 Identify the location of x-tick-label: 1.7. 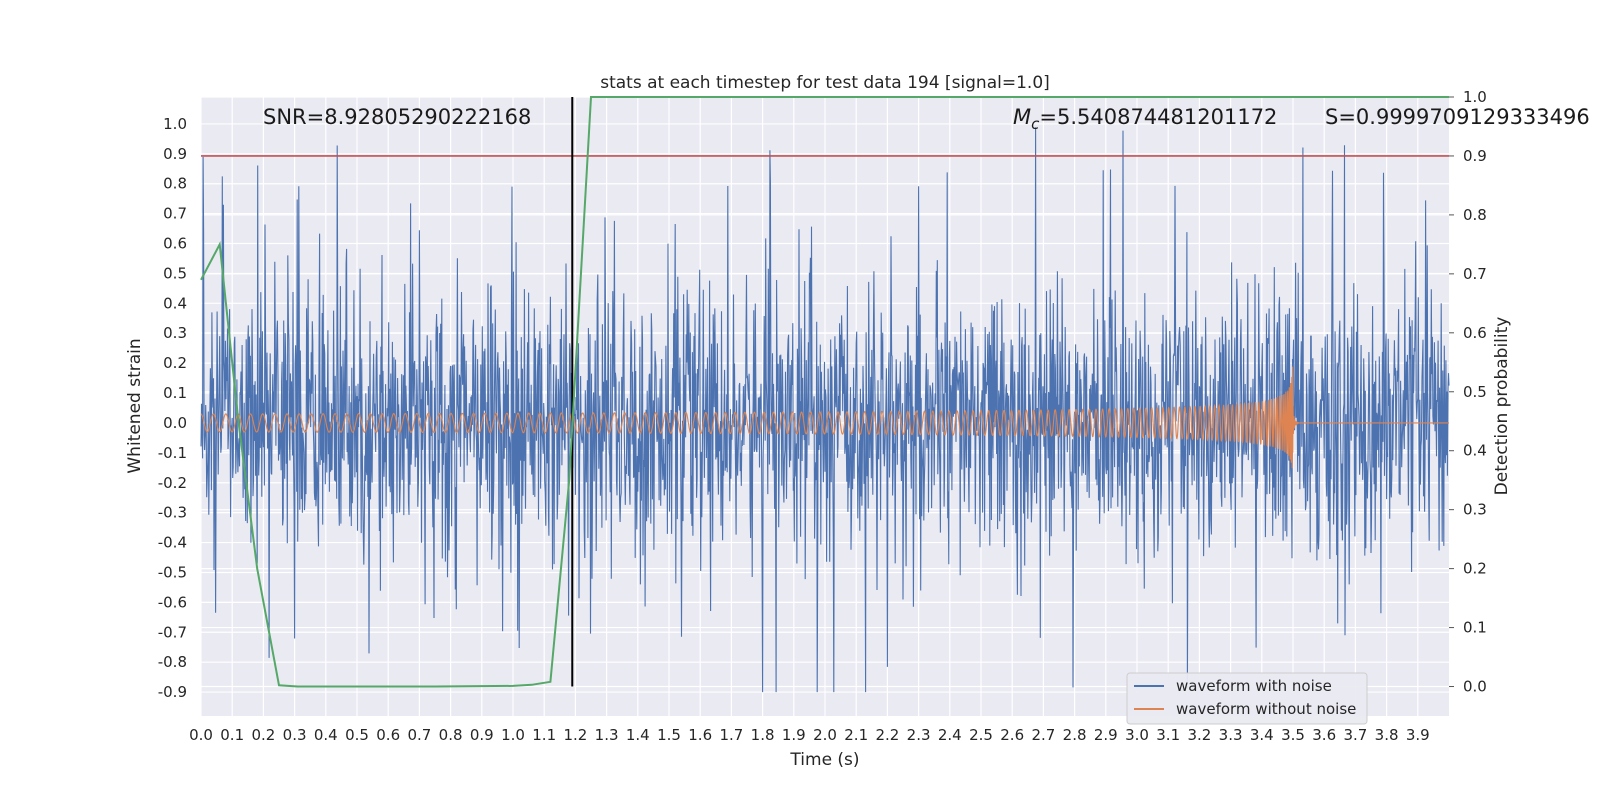
(731, 735).